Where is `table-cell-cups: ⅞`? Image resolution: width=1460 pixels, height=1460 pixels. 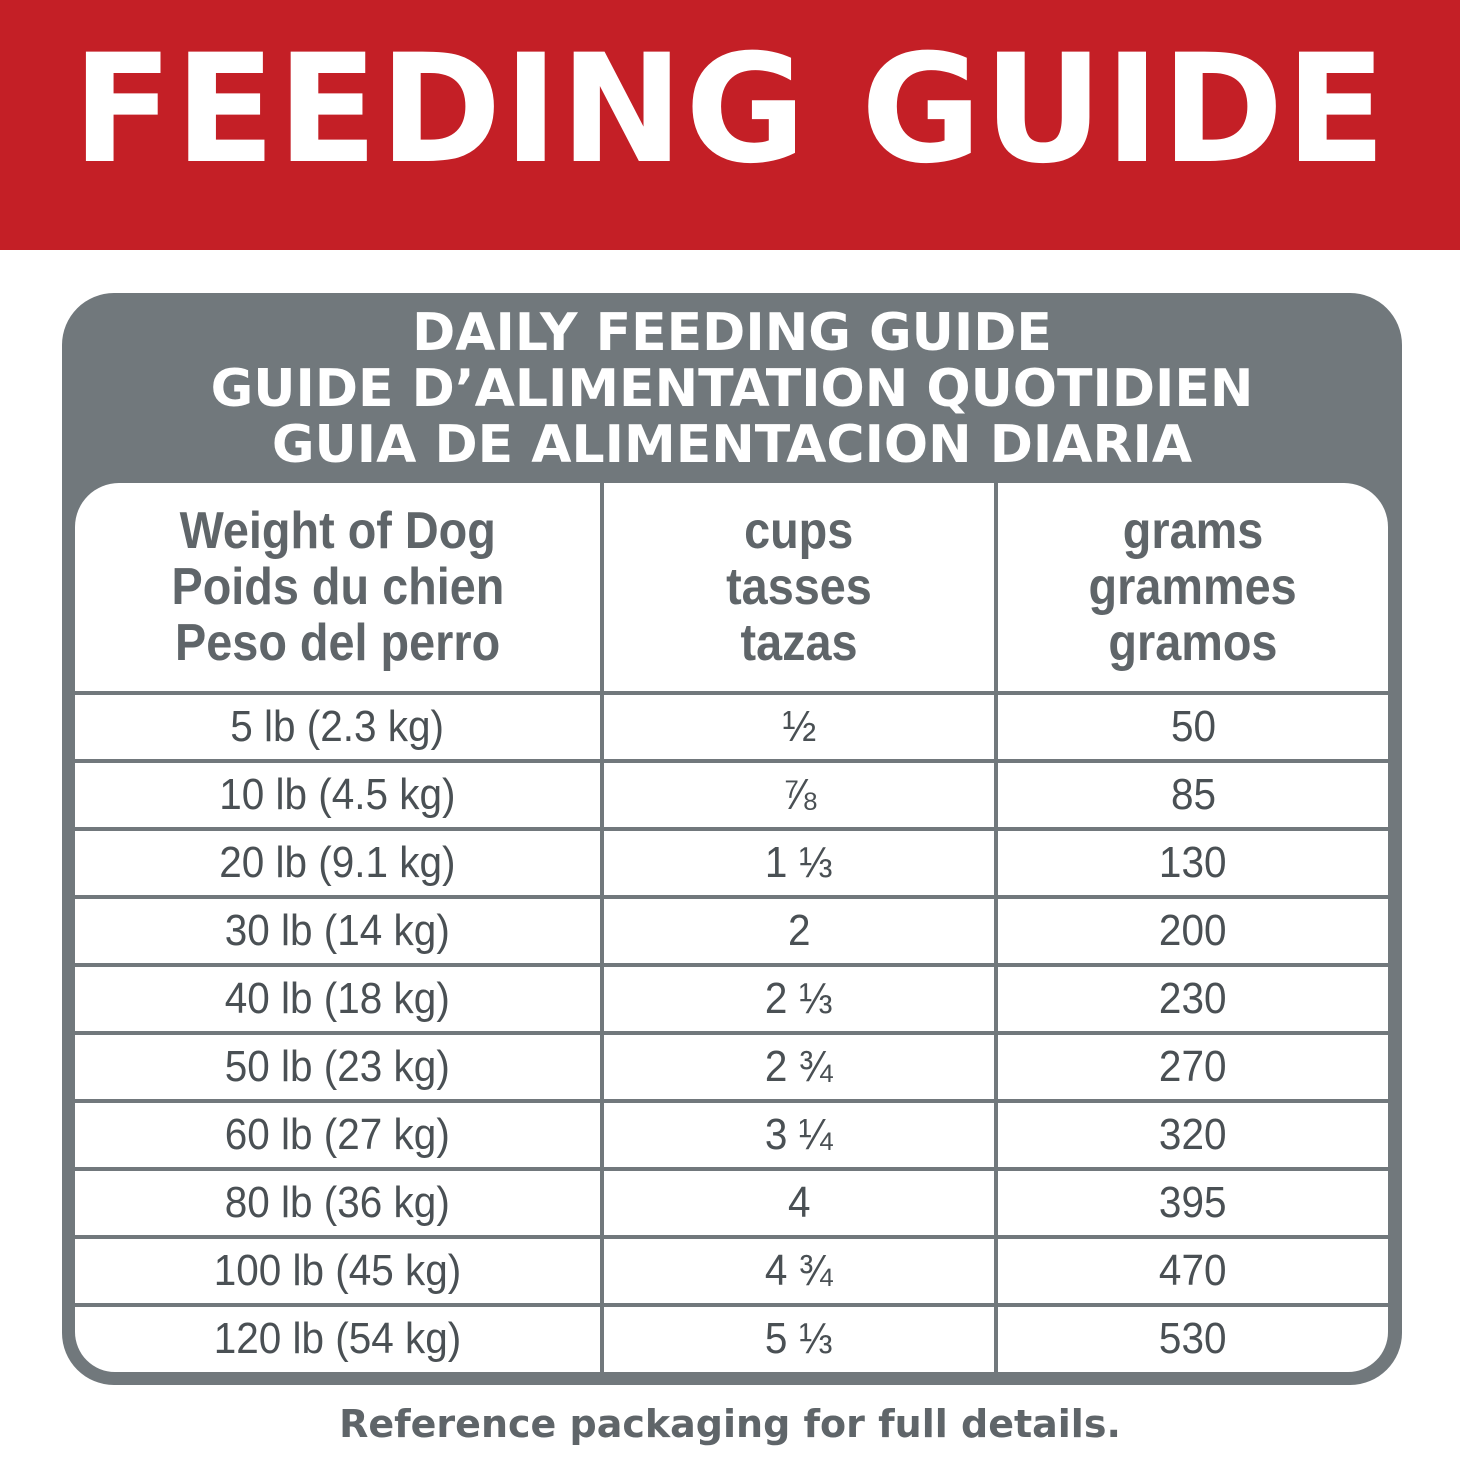 table-cell-cups: ⅞ is located at coordinates (799, 795).